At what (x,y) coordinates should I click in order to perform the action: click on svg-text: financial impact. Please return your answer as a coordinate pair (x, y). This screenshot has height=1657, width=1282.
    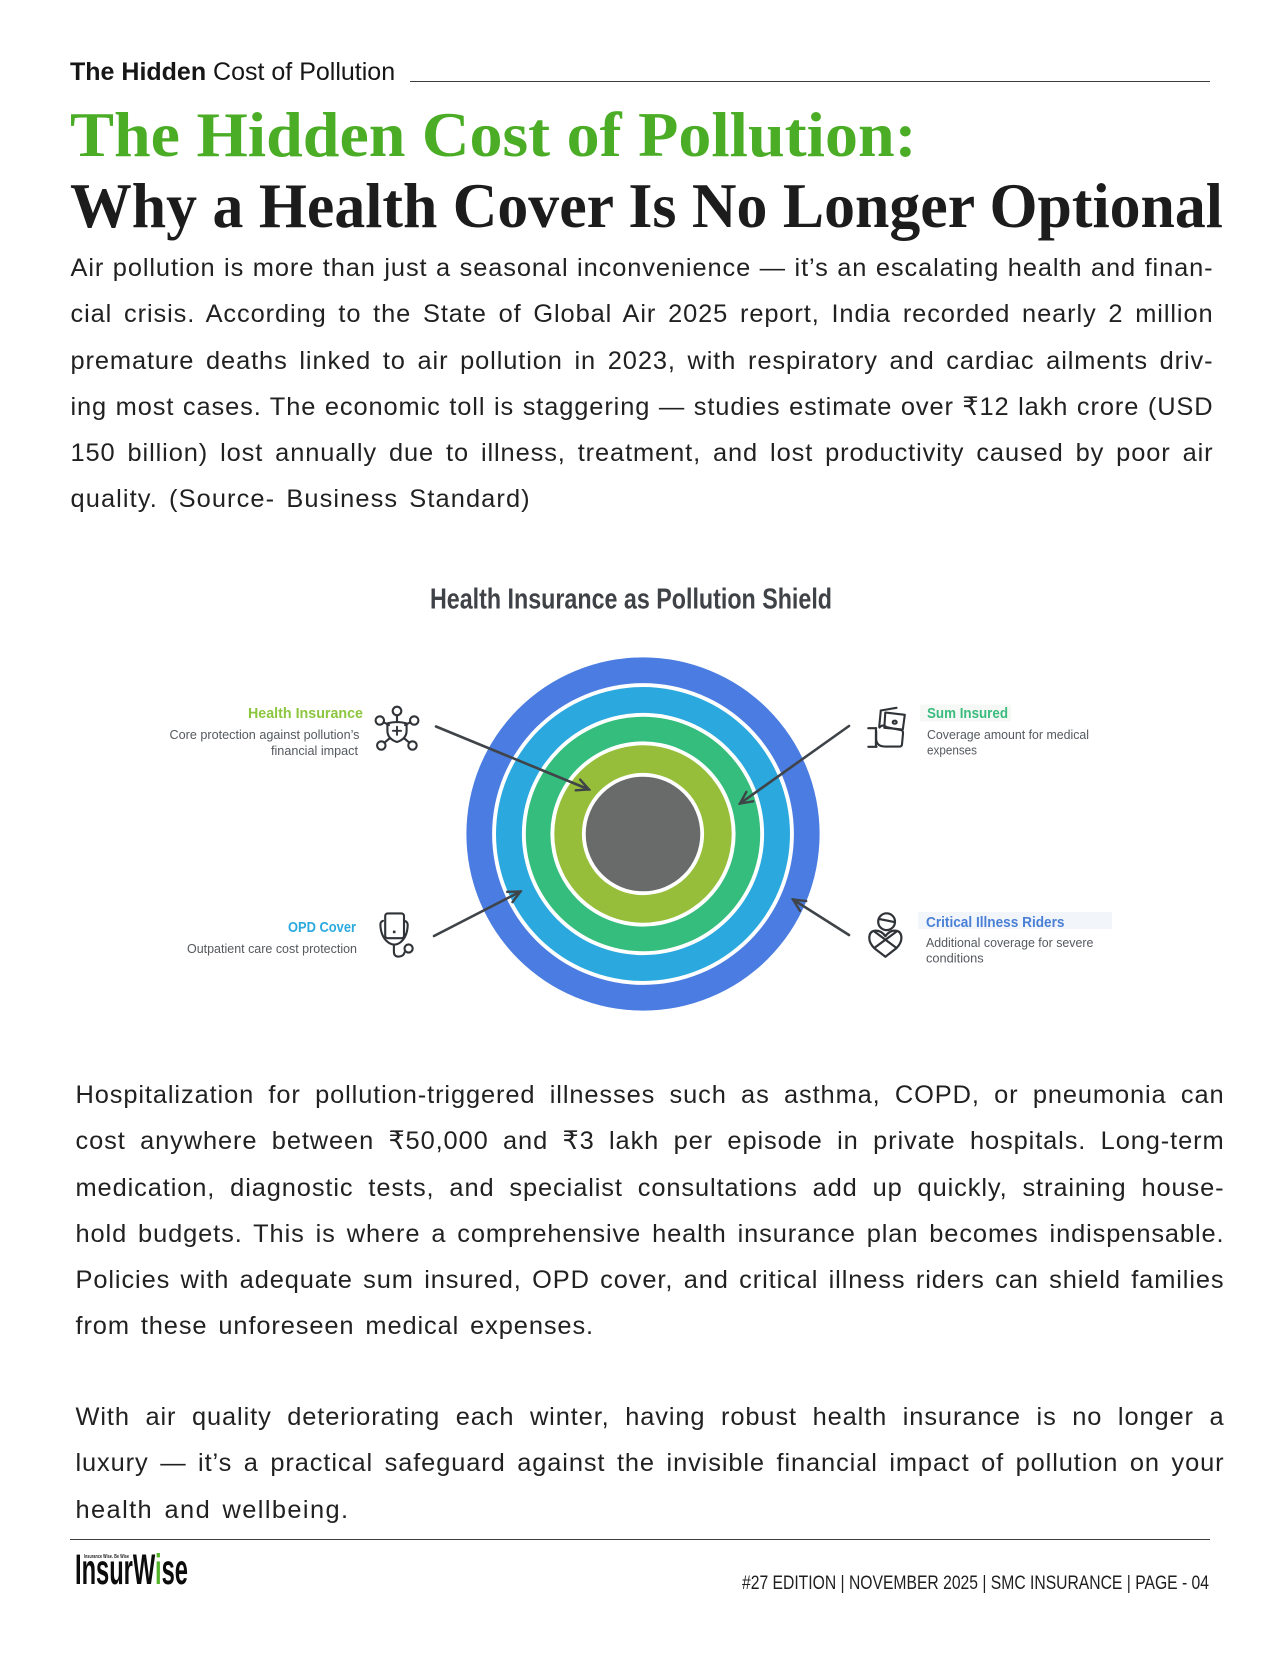
    Looking at the image, I should click on (314, 750).